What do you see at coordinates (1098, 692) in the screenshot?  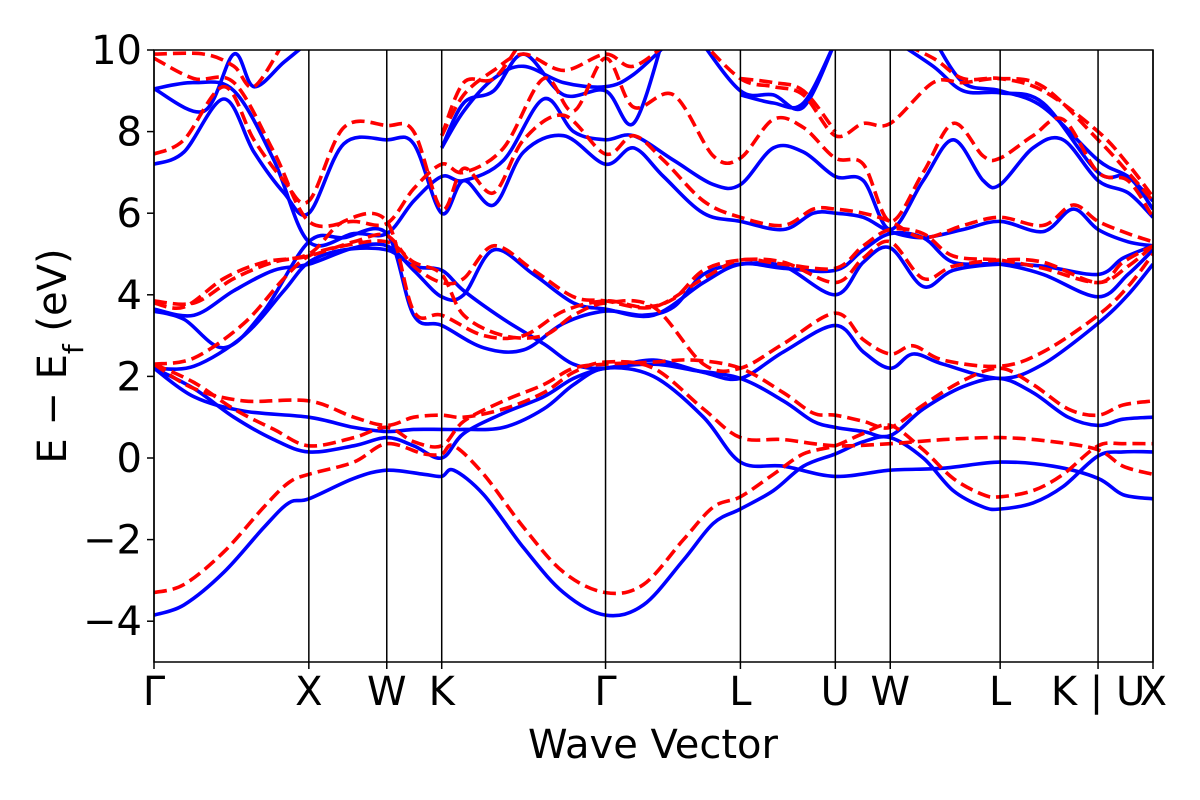 I see `x-tick-label: K | U` at bounding box center [1098, 692].